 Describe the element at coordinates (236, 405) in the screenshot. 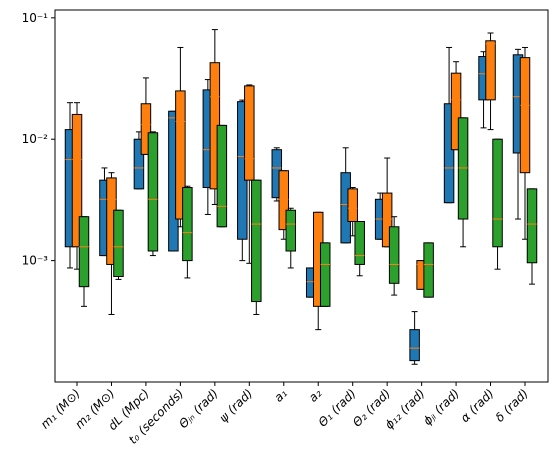

I see `x-tick-label: ψ (rad)` at that location.